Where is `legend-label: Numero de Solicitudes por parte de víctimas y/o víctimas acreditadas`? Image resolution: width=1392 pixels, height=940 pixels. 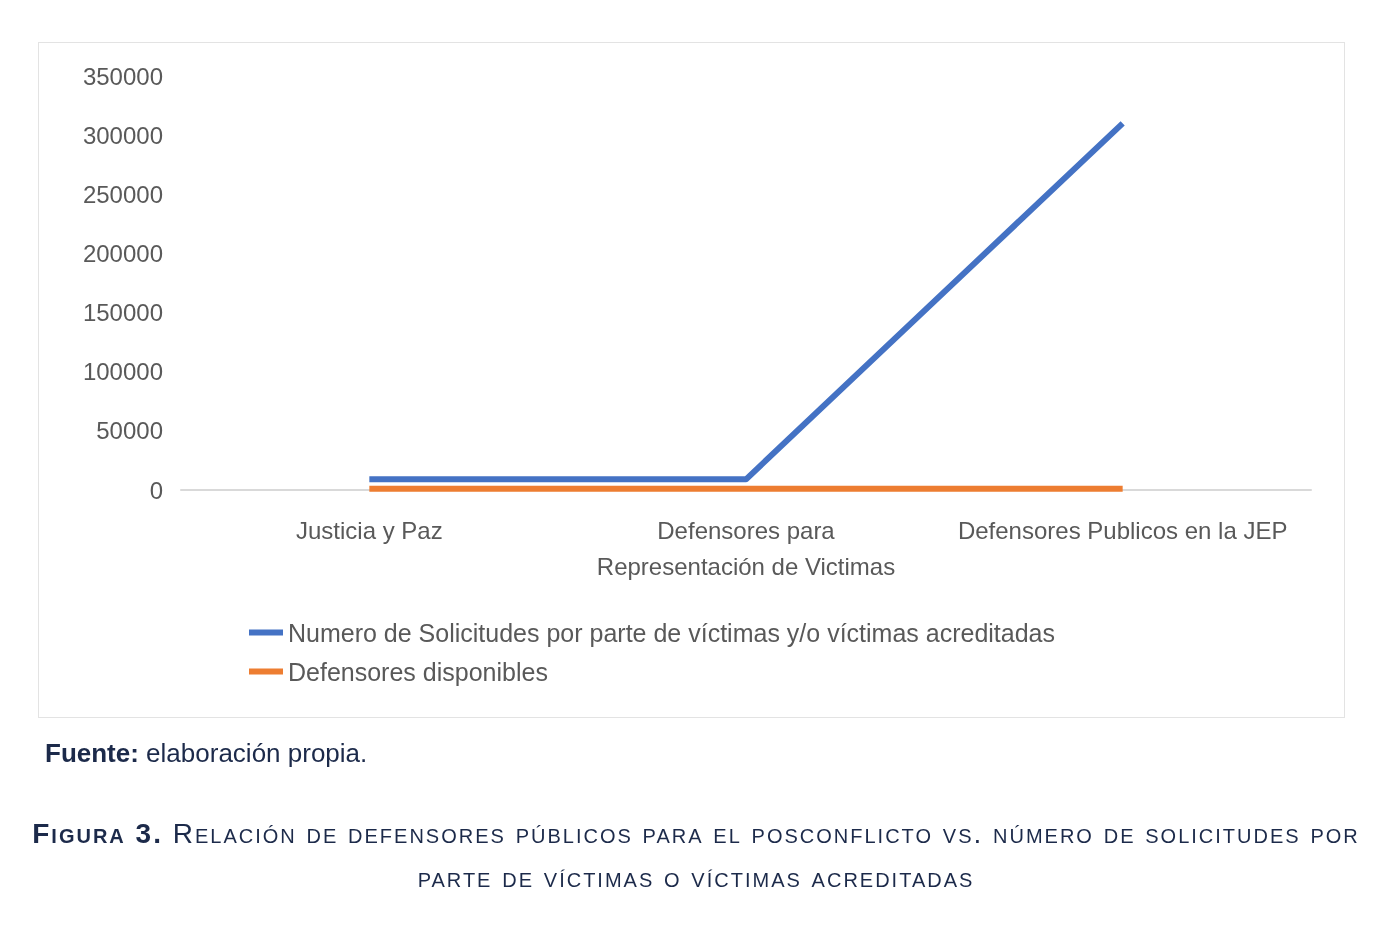 legend-label: Numero de Solicitudes por parte de víctimas y/o víctimas acreditadas is located at coordinates (672, 632).